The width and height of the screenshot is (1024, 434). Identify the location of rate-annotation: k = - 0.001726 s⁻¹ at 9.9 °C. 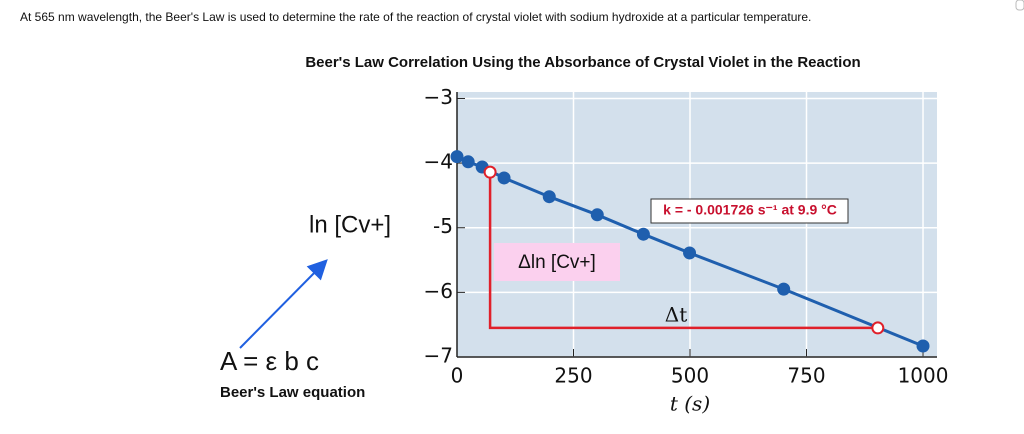
(750, 210).